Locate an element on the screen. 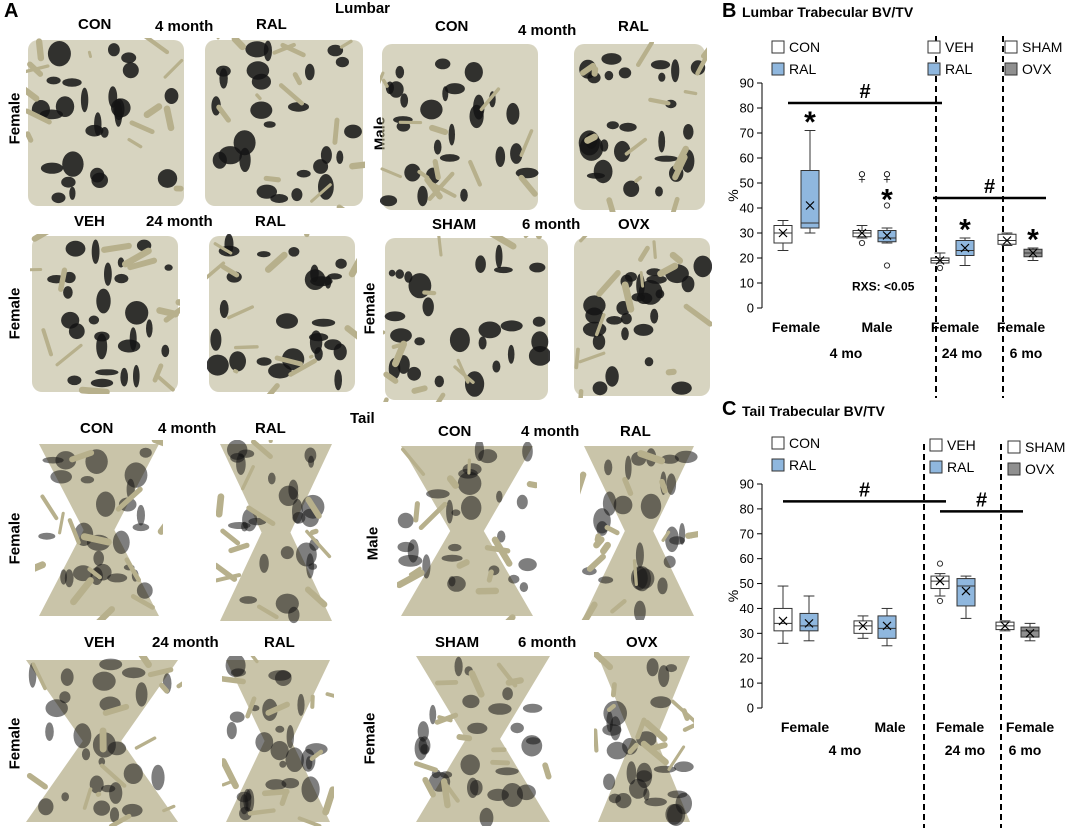 This screenshot has height=834, width=1072. y-tick-label: 30 is located at coordinates (747, 233).